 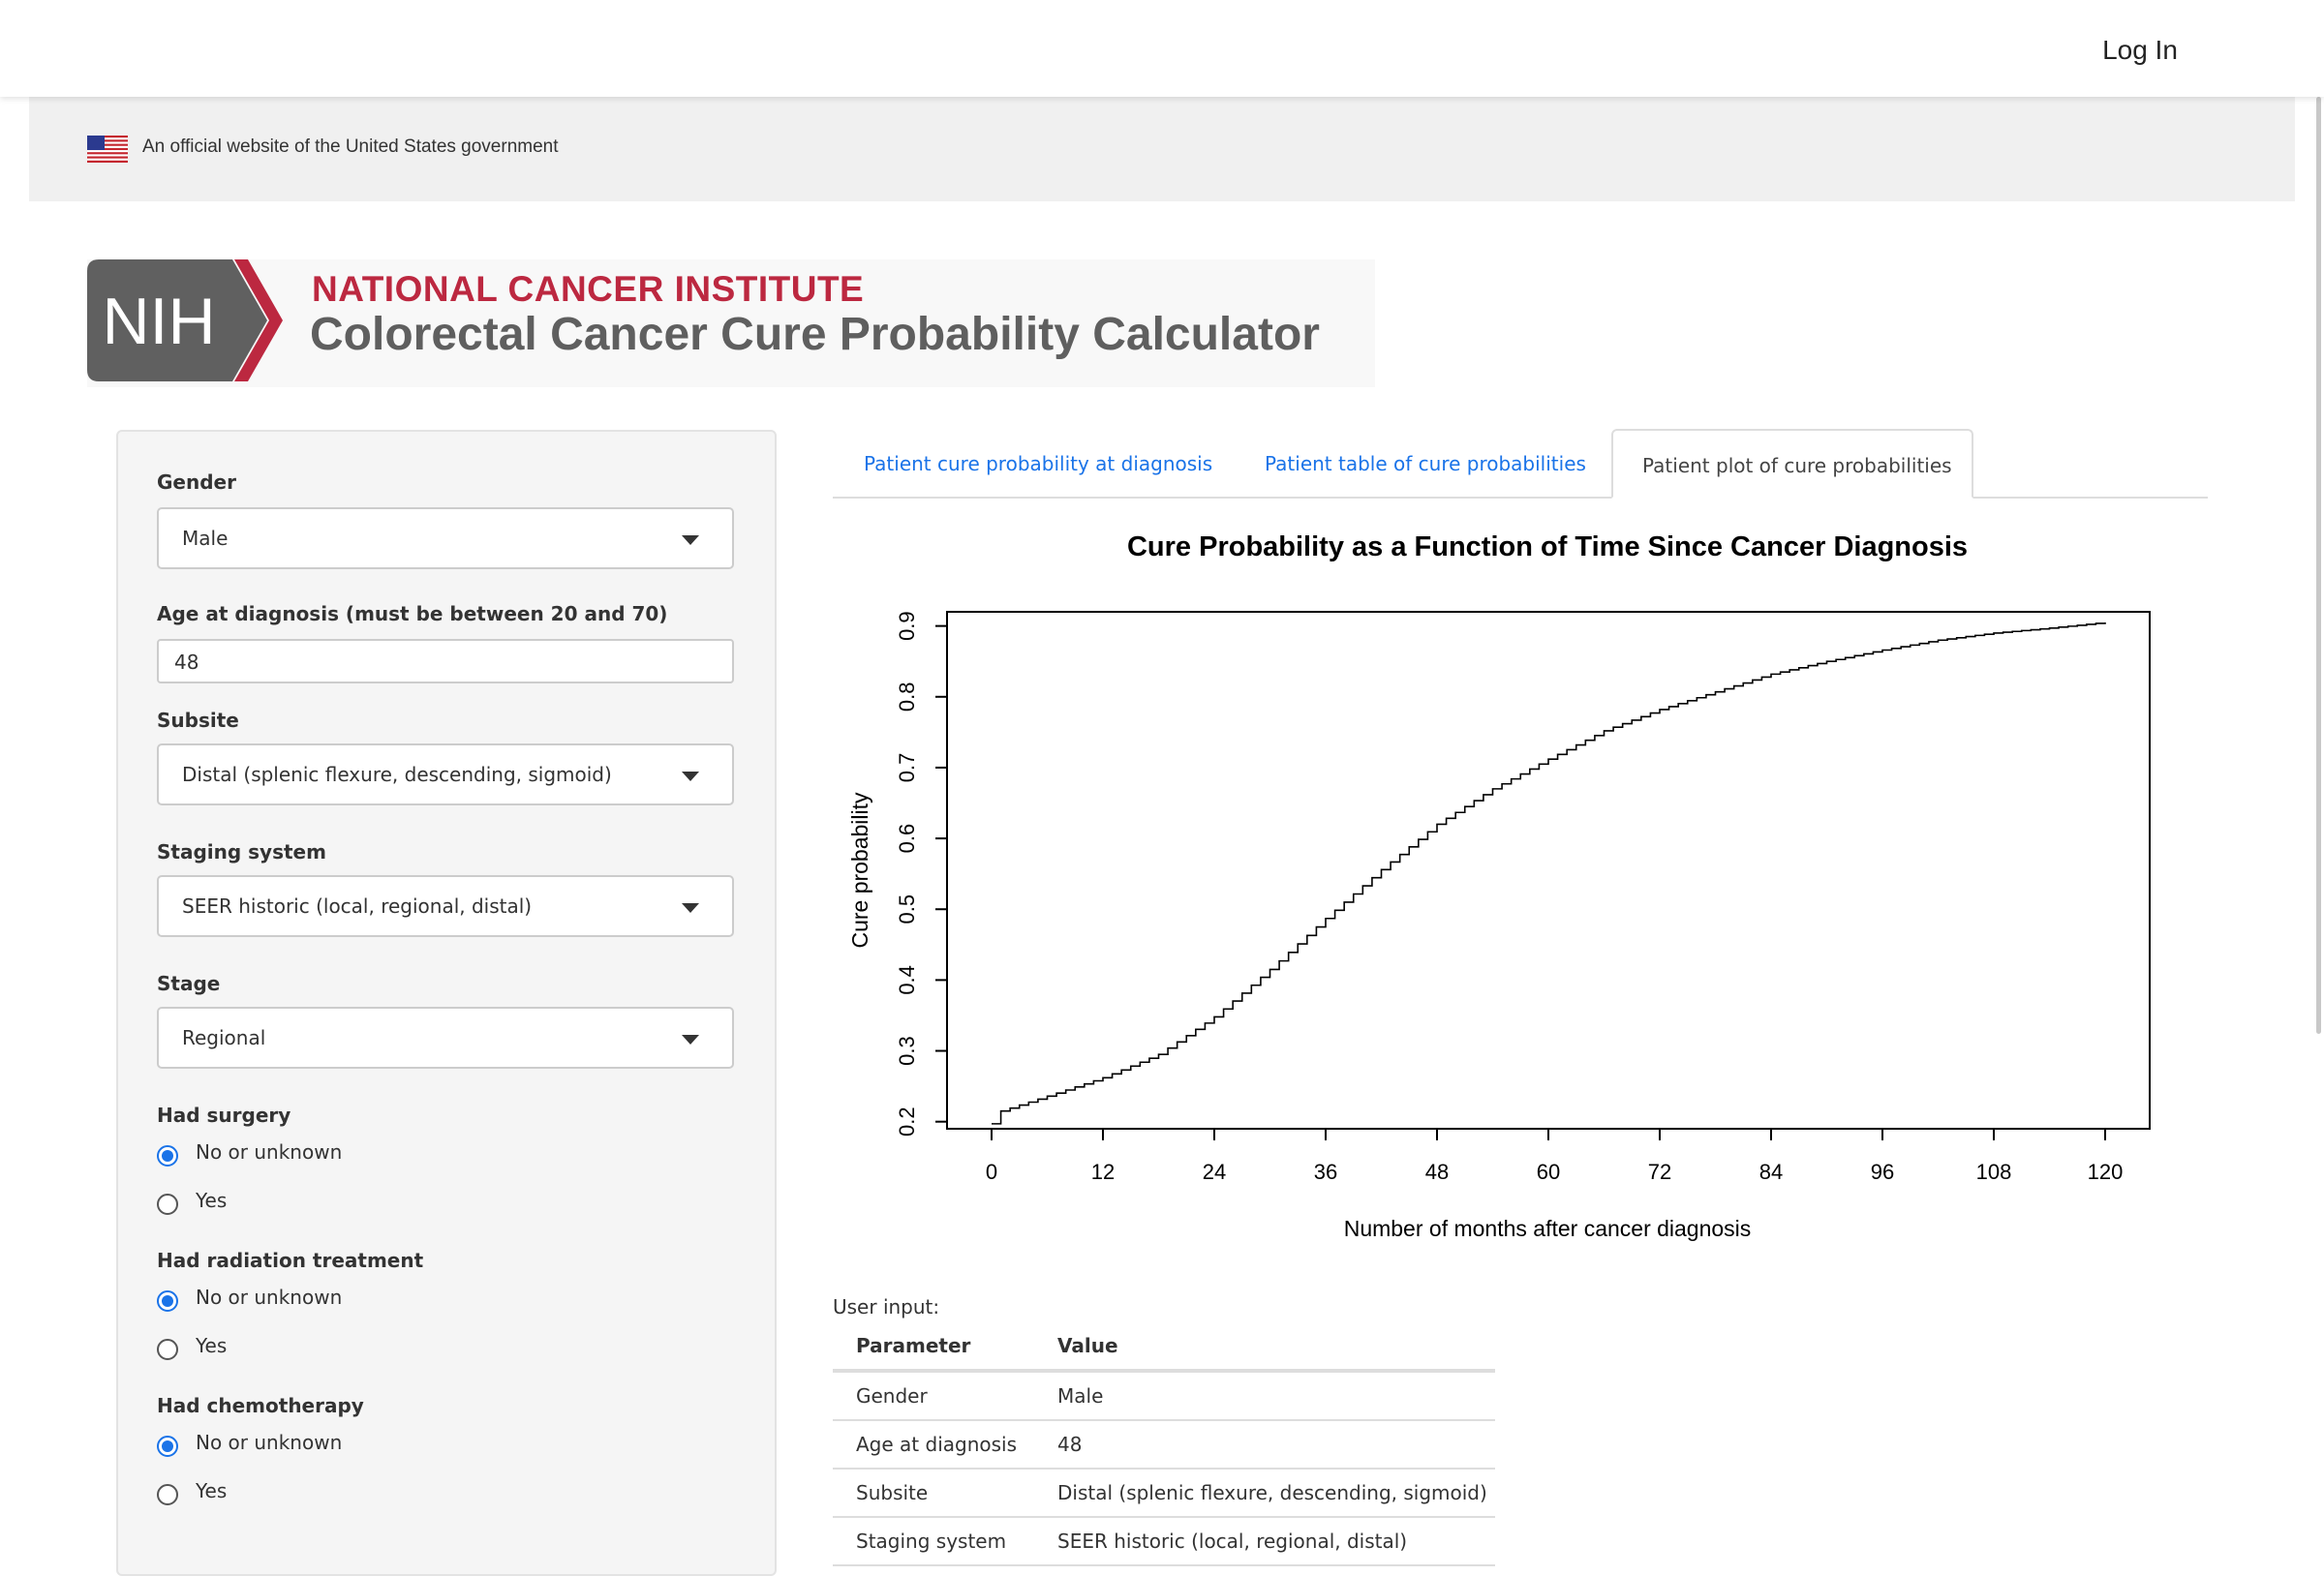 What do you see at coordinates (445, 661) in the screenshot?
I see `age-input: 48` at bounding box center [445, 661].